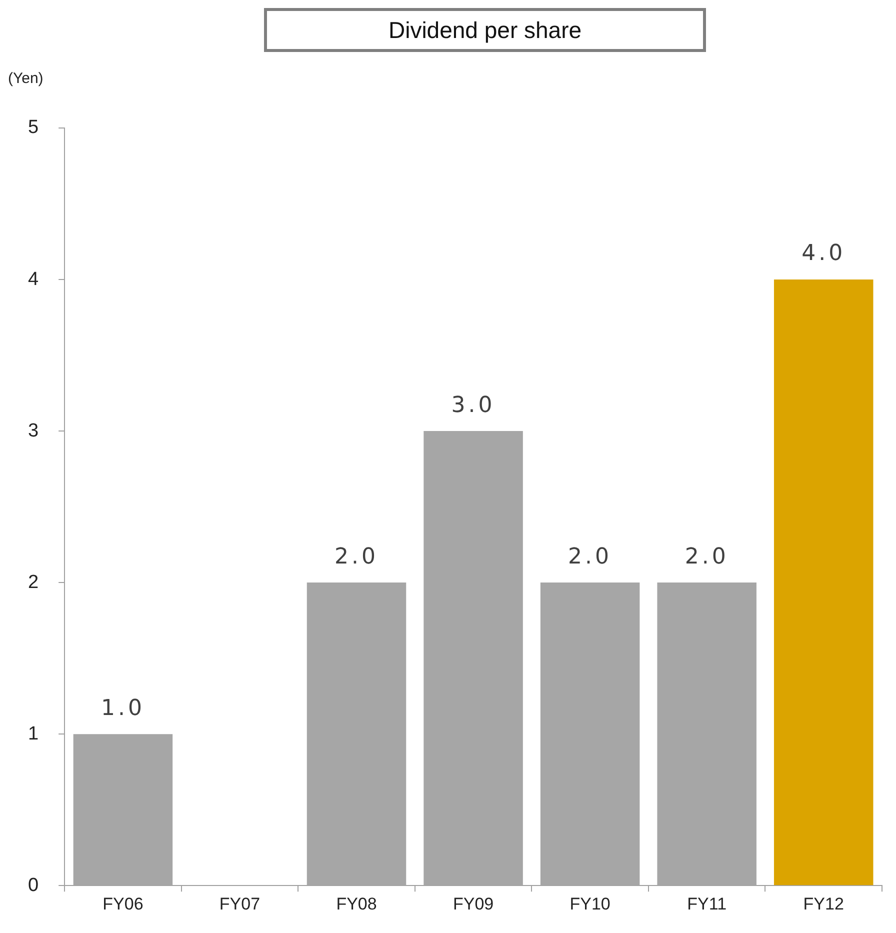 The height and width of the screenshot is (933, 896). What do you see at coordinates (824, 583) in the screenshot?
I see `bar` at bounding box center [824, 583].